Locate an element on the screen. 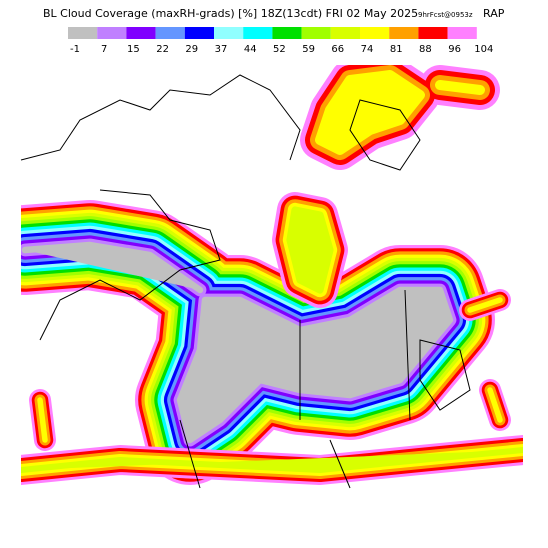 This screenshot has width=548, height=548. colorbar-label: 59 is located at coordinates (308, 49).